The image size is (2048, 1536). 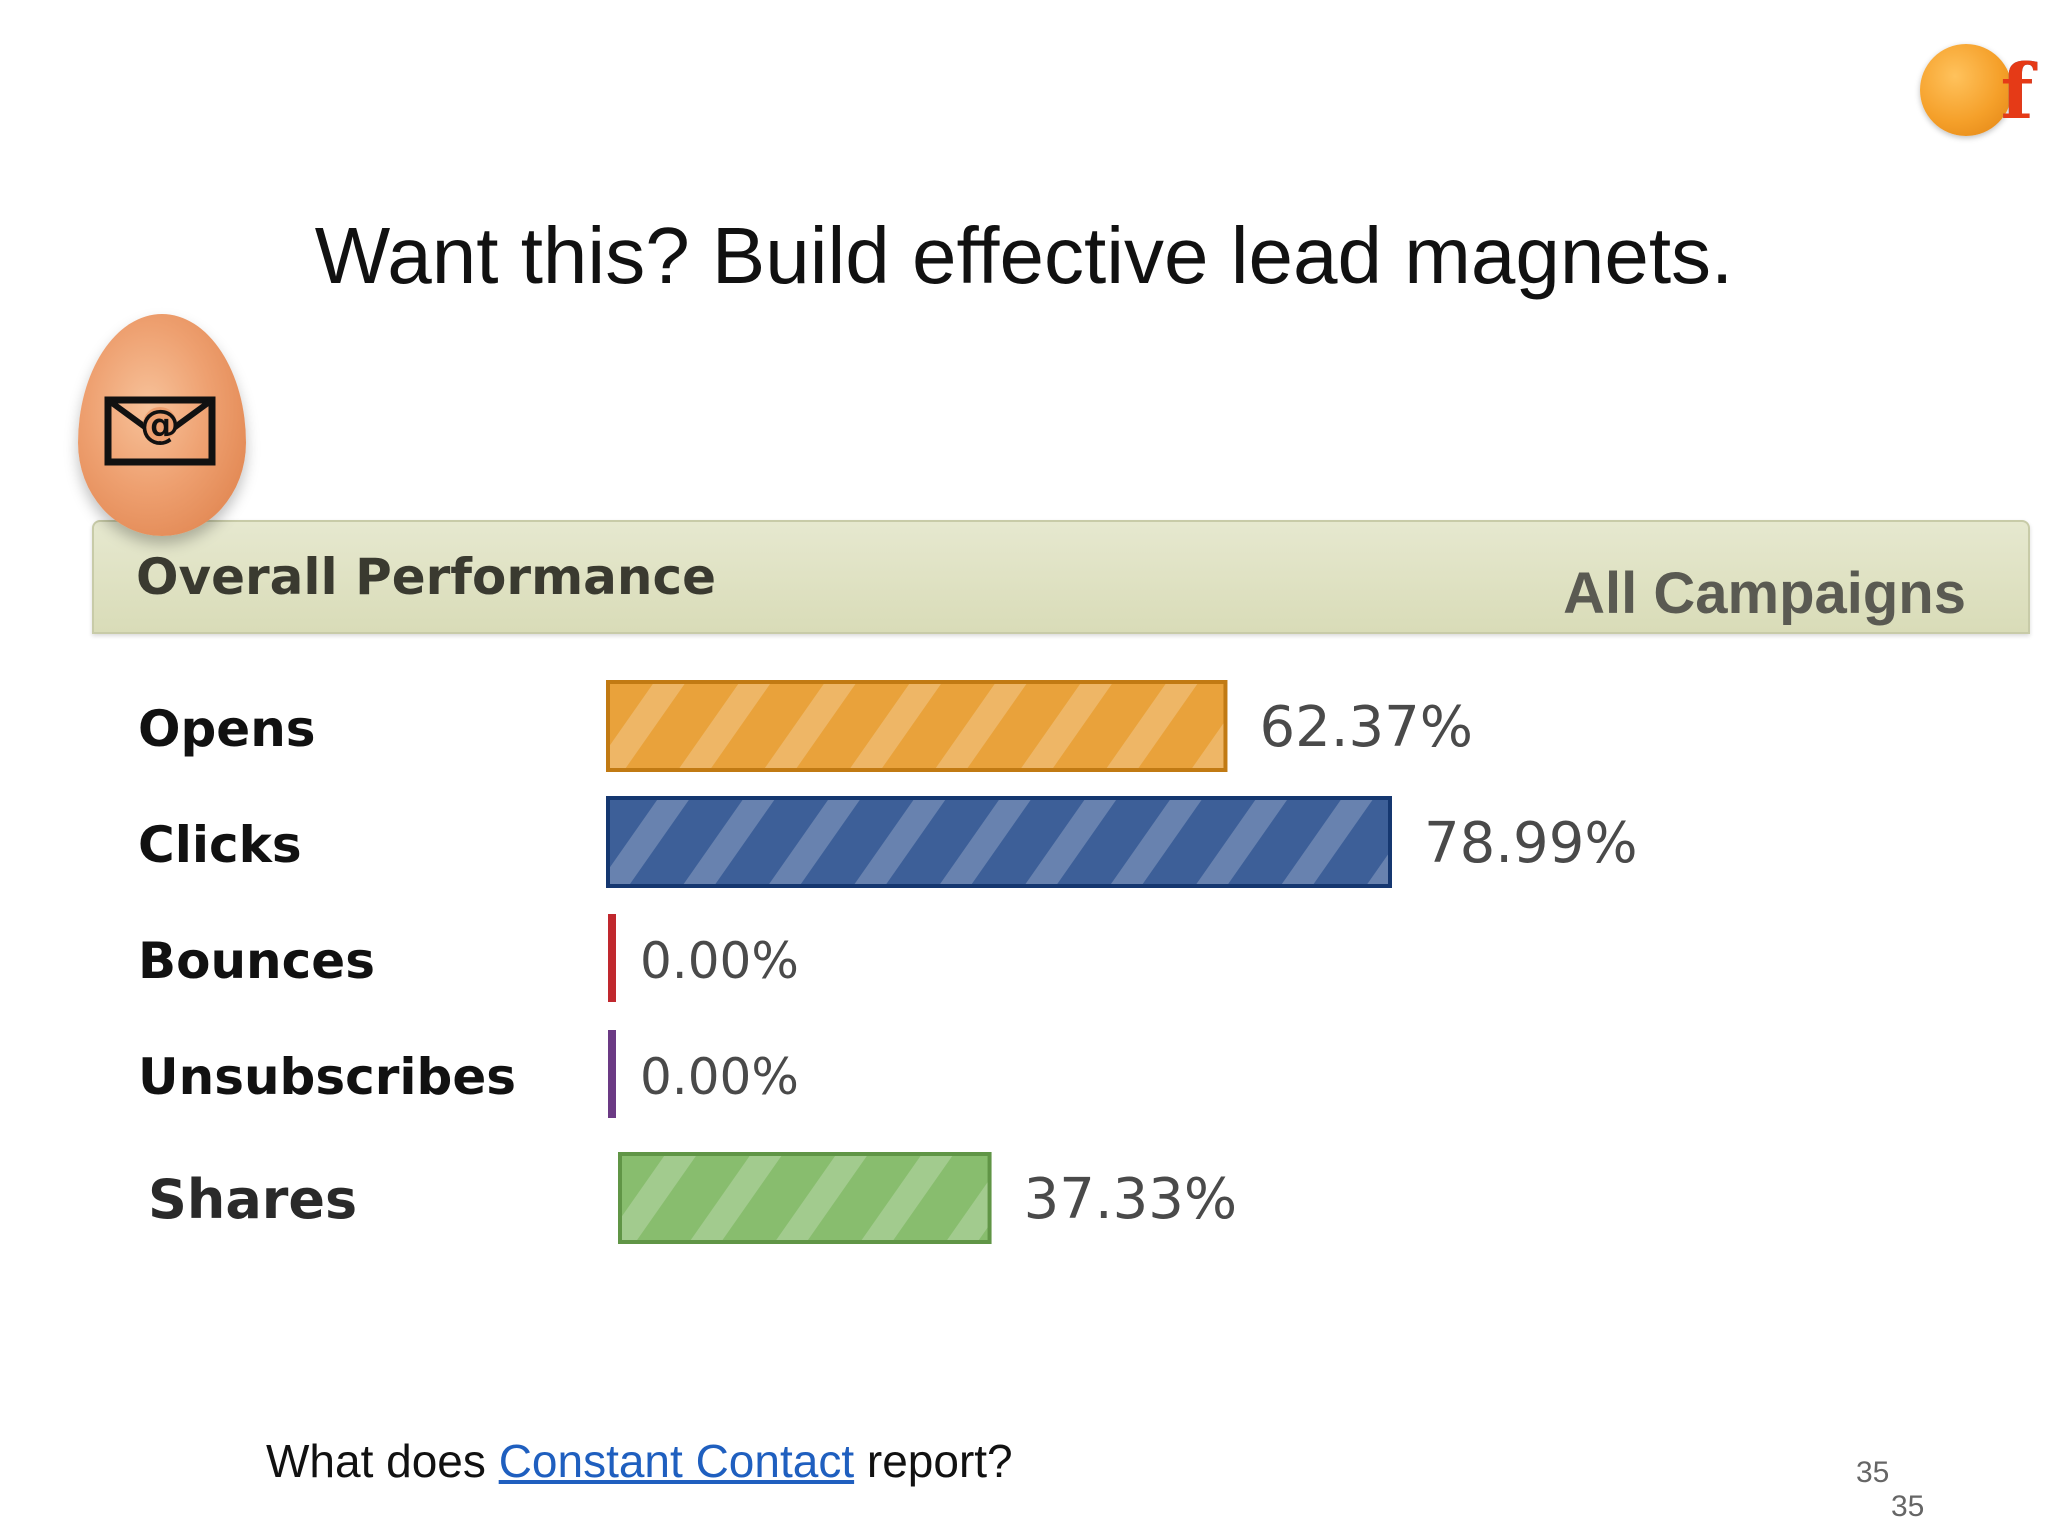 What do you see at coordinates (1764, 593) in the screenshot?
I see `panel-subtitle: All Campaigns` at bounding box center [1764, 593].